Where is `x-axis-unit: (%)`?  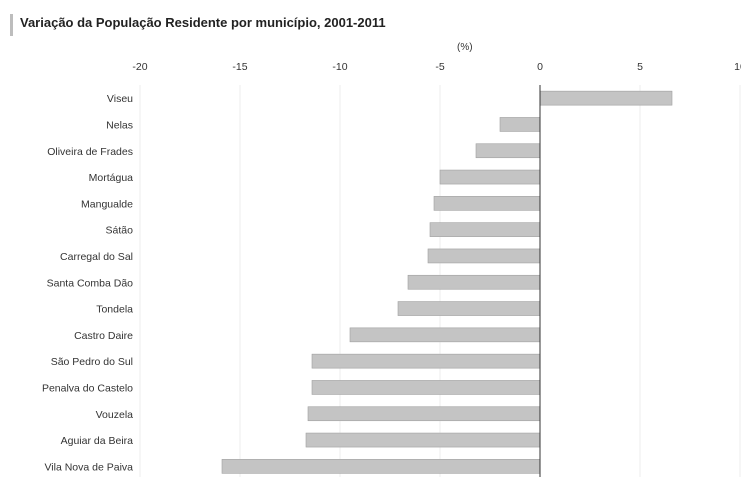 x-axis-unit: (%) is located at coordinates (465, 47).